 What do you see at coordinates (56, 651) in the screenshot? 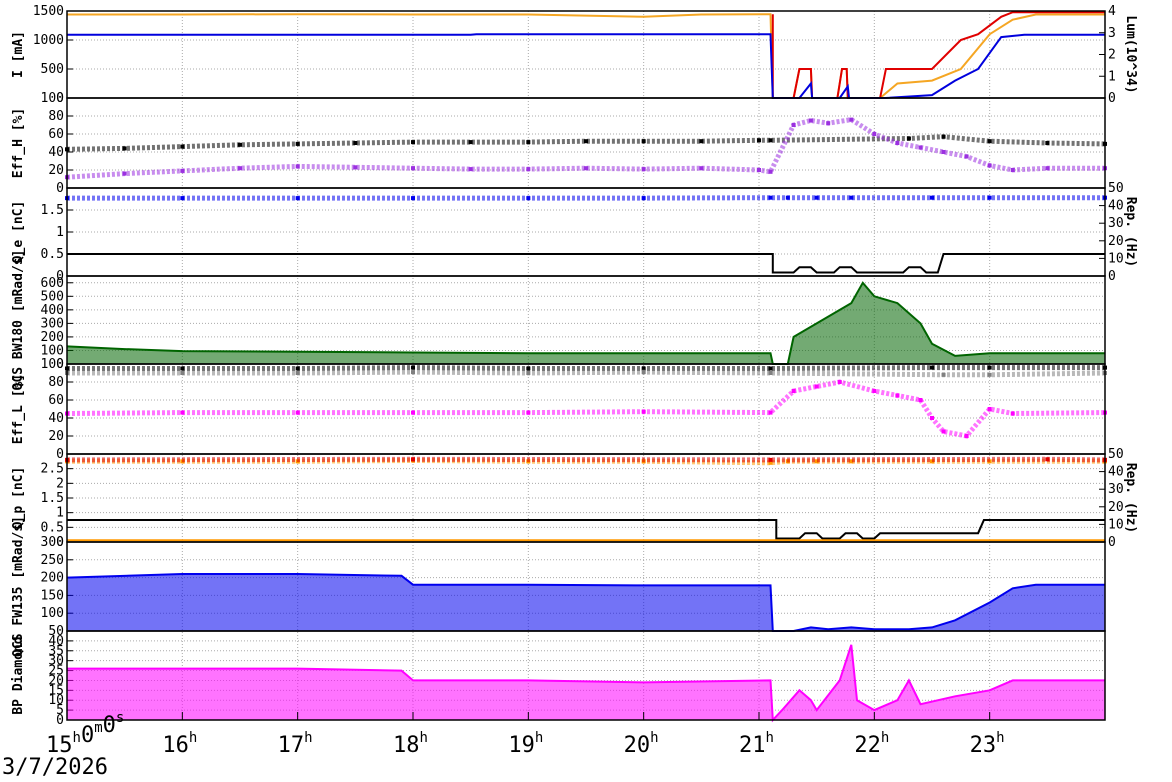
I see `y-tick-label: 35` at bounding box center [56, 651].